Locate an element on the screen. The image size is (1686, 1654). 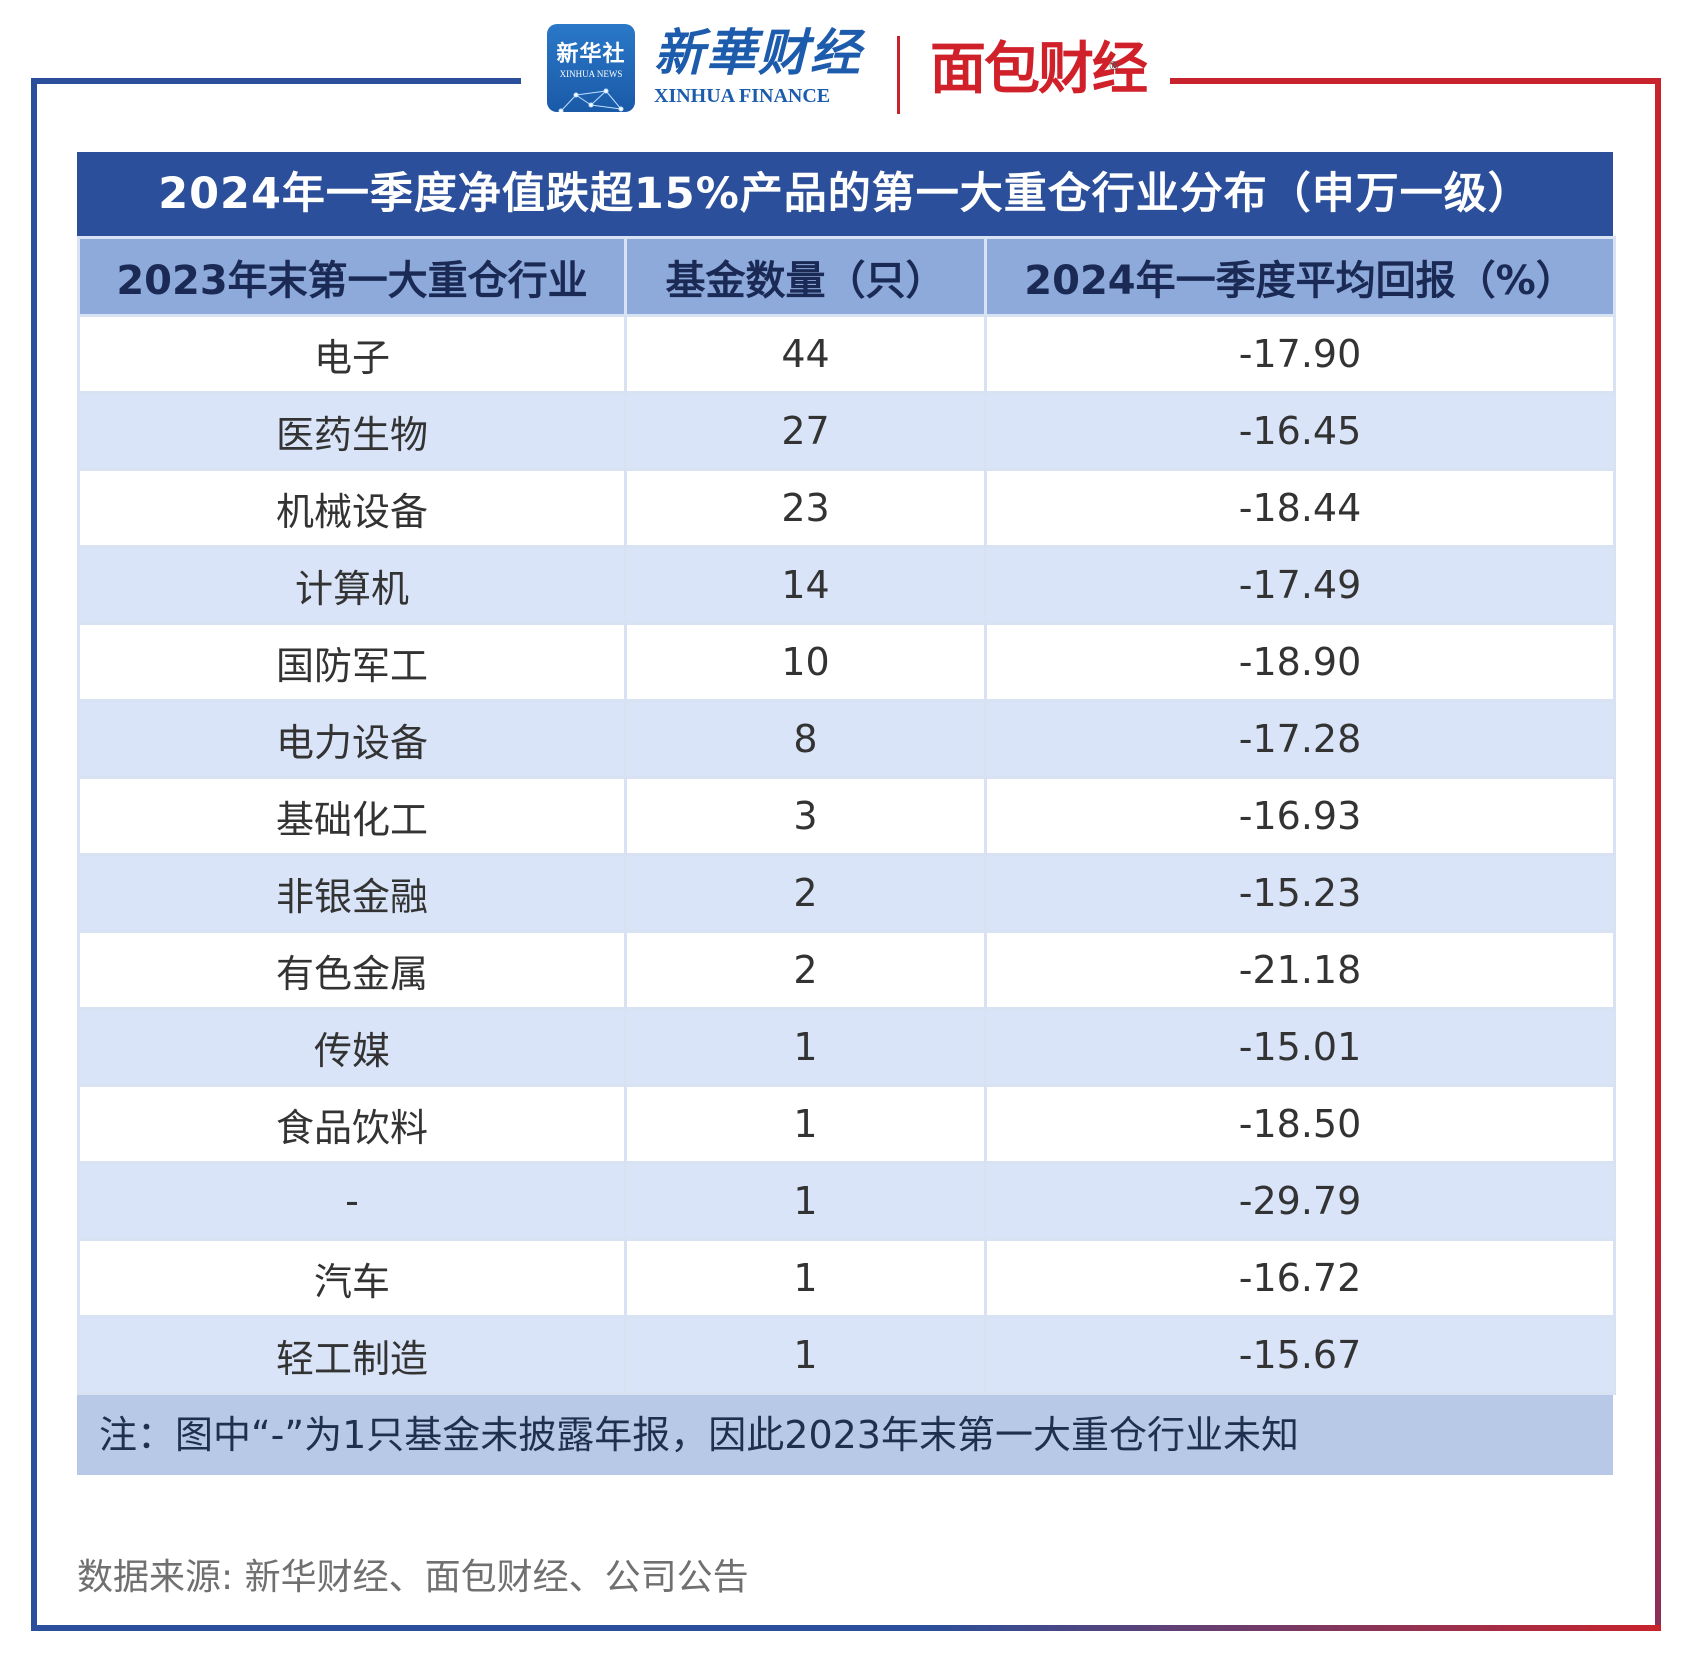
table-row: 食品饮料 1 -18.50 is located at coordinates (846, 1124).